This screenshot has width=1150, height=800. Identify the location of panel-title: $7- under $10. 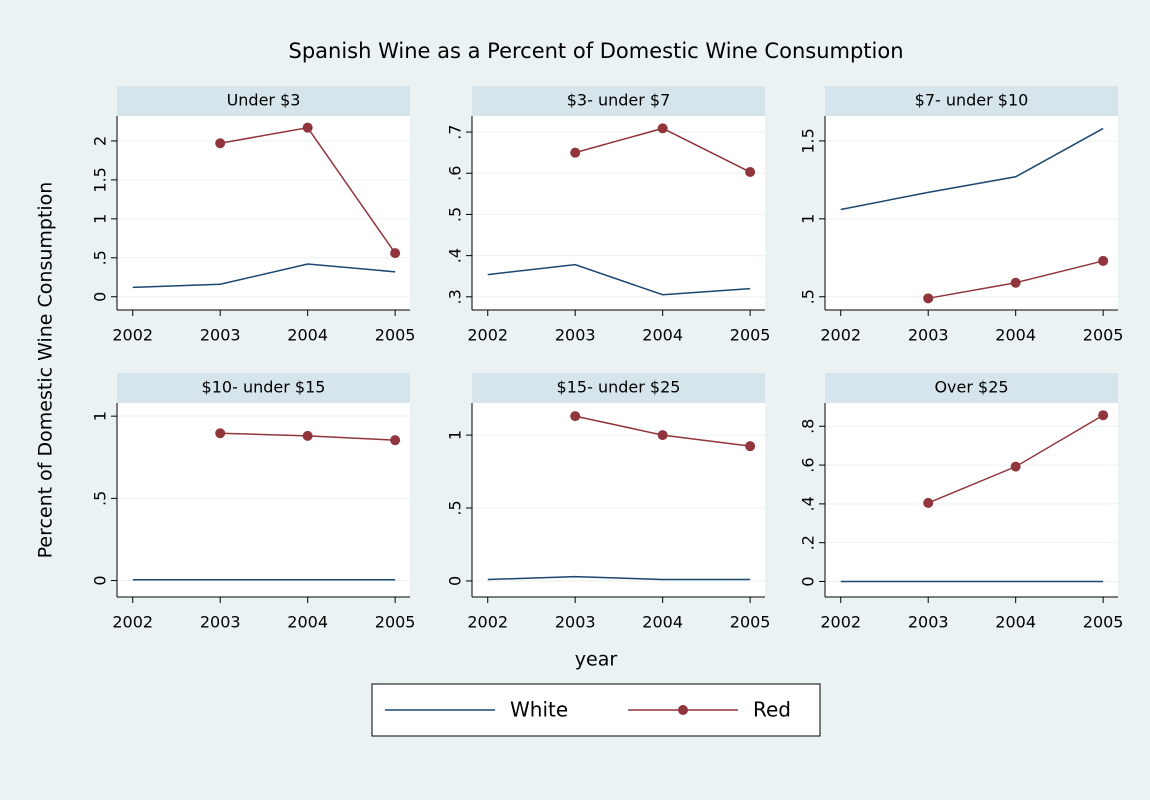
(972, 100).